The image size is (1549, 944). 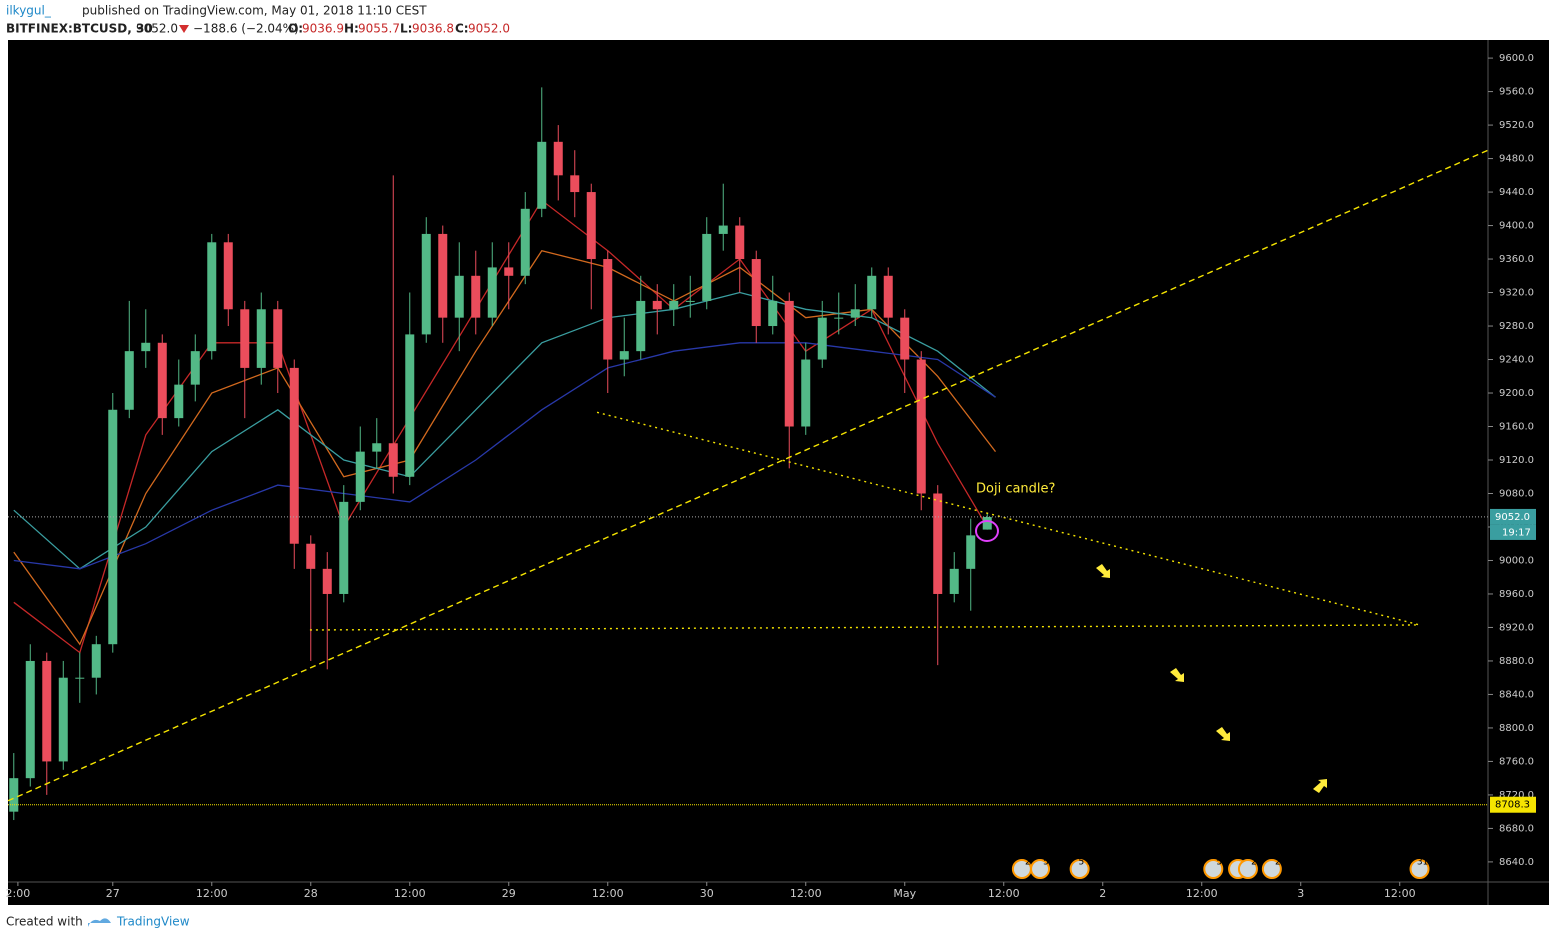 I want to click on o-label: O:, so click(x=295, y=29).